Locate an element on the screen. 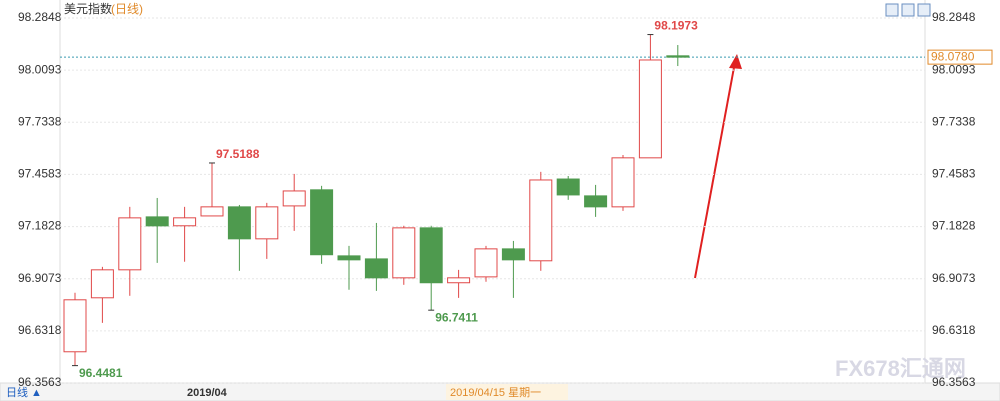  watermark: FX678汇通网 is located at coordinates (900, 368).